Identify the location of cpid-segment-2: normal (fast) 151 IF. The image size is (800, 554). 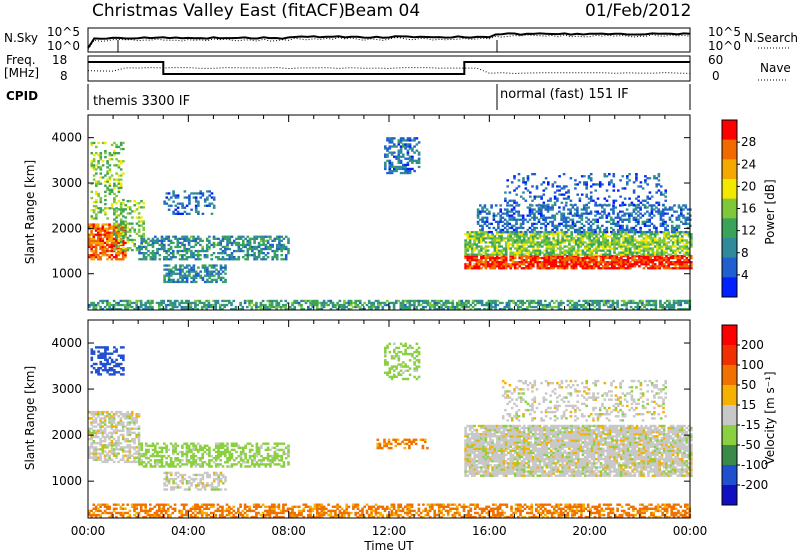
(564, 94).